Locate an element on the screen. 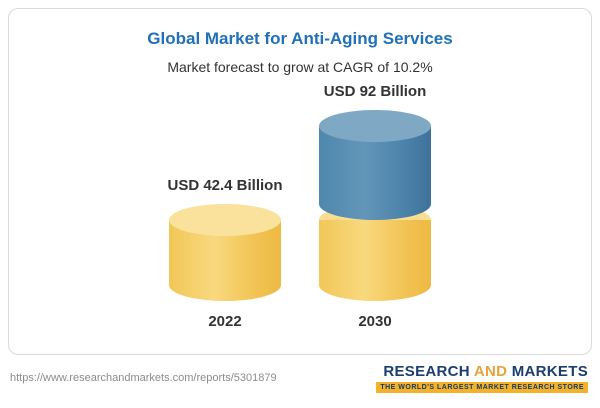  cylinder-2030-yellow-body is located at coordinates (375, 260).